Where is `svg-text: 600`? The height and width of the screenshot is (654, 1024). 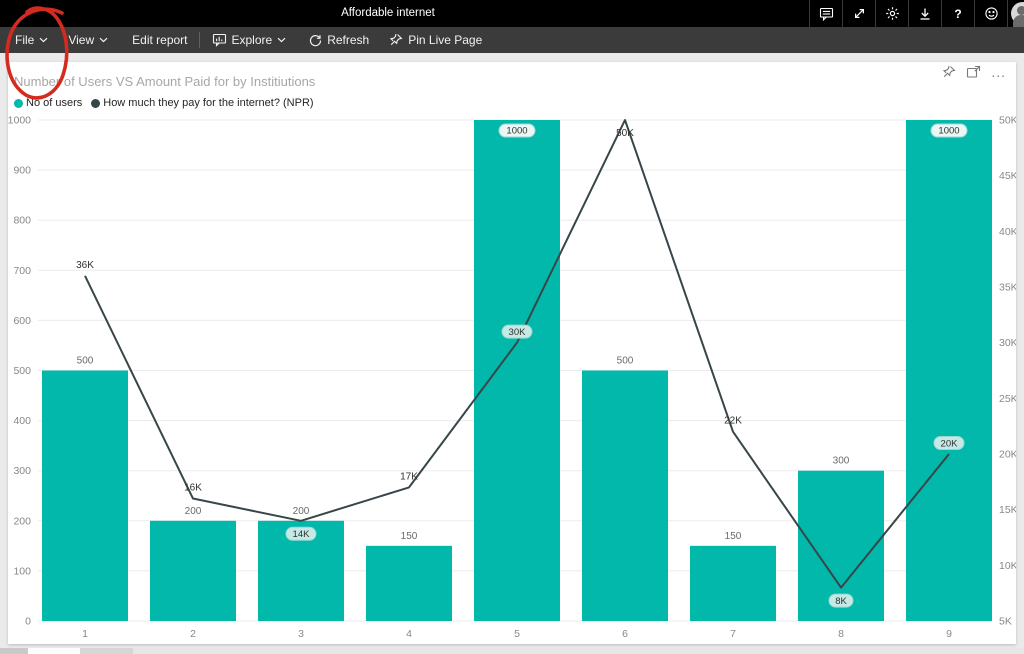
svg-text: 600 is located at coordinates (22, 321).